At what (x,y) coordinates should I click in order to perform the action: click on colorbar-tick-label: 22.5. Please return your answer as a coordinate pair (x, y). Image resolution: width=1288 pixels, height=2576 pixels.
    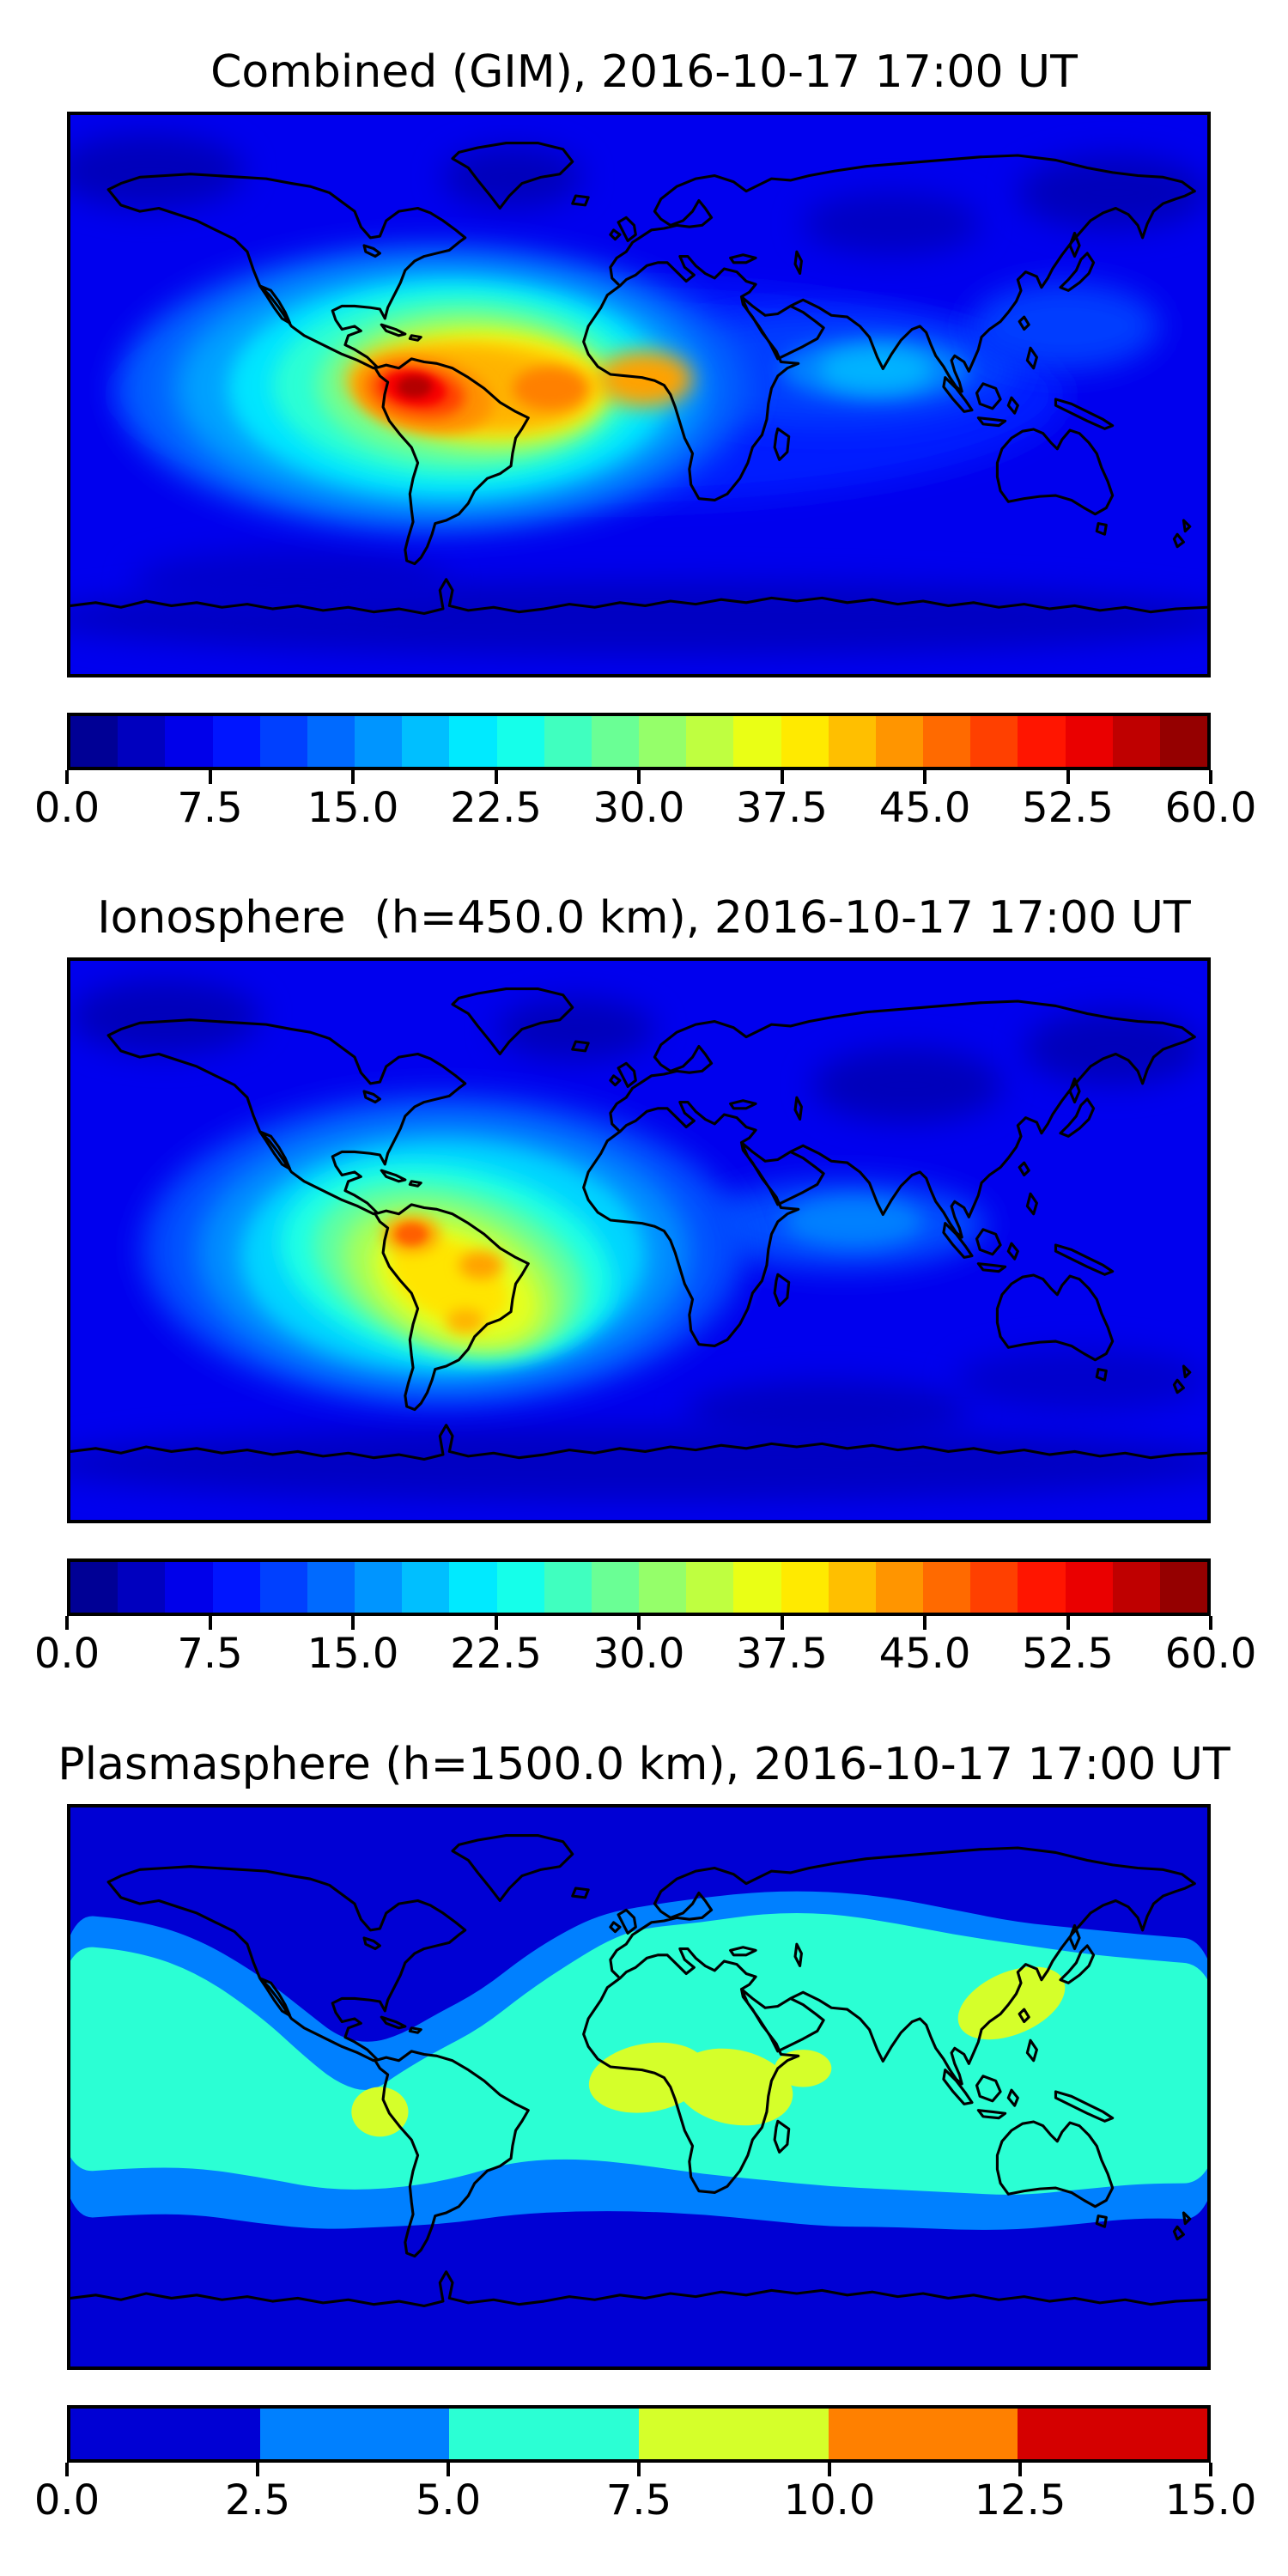
    Looking at the image, I should click on (496, 1654).